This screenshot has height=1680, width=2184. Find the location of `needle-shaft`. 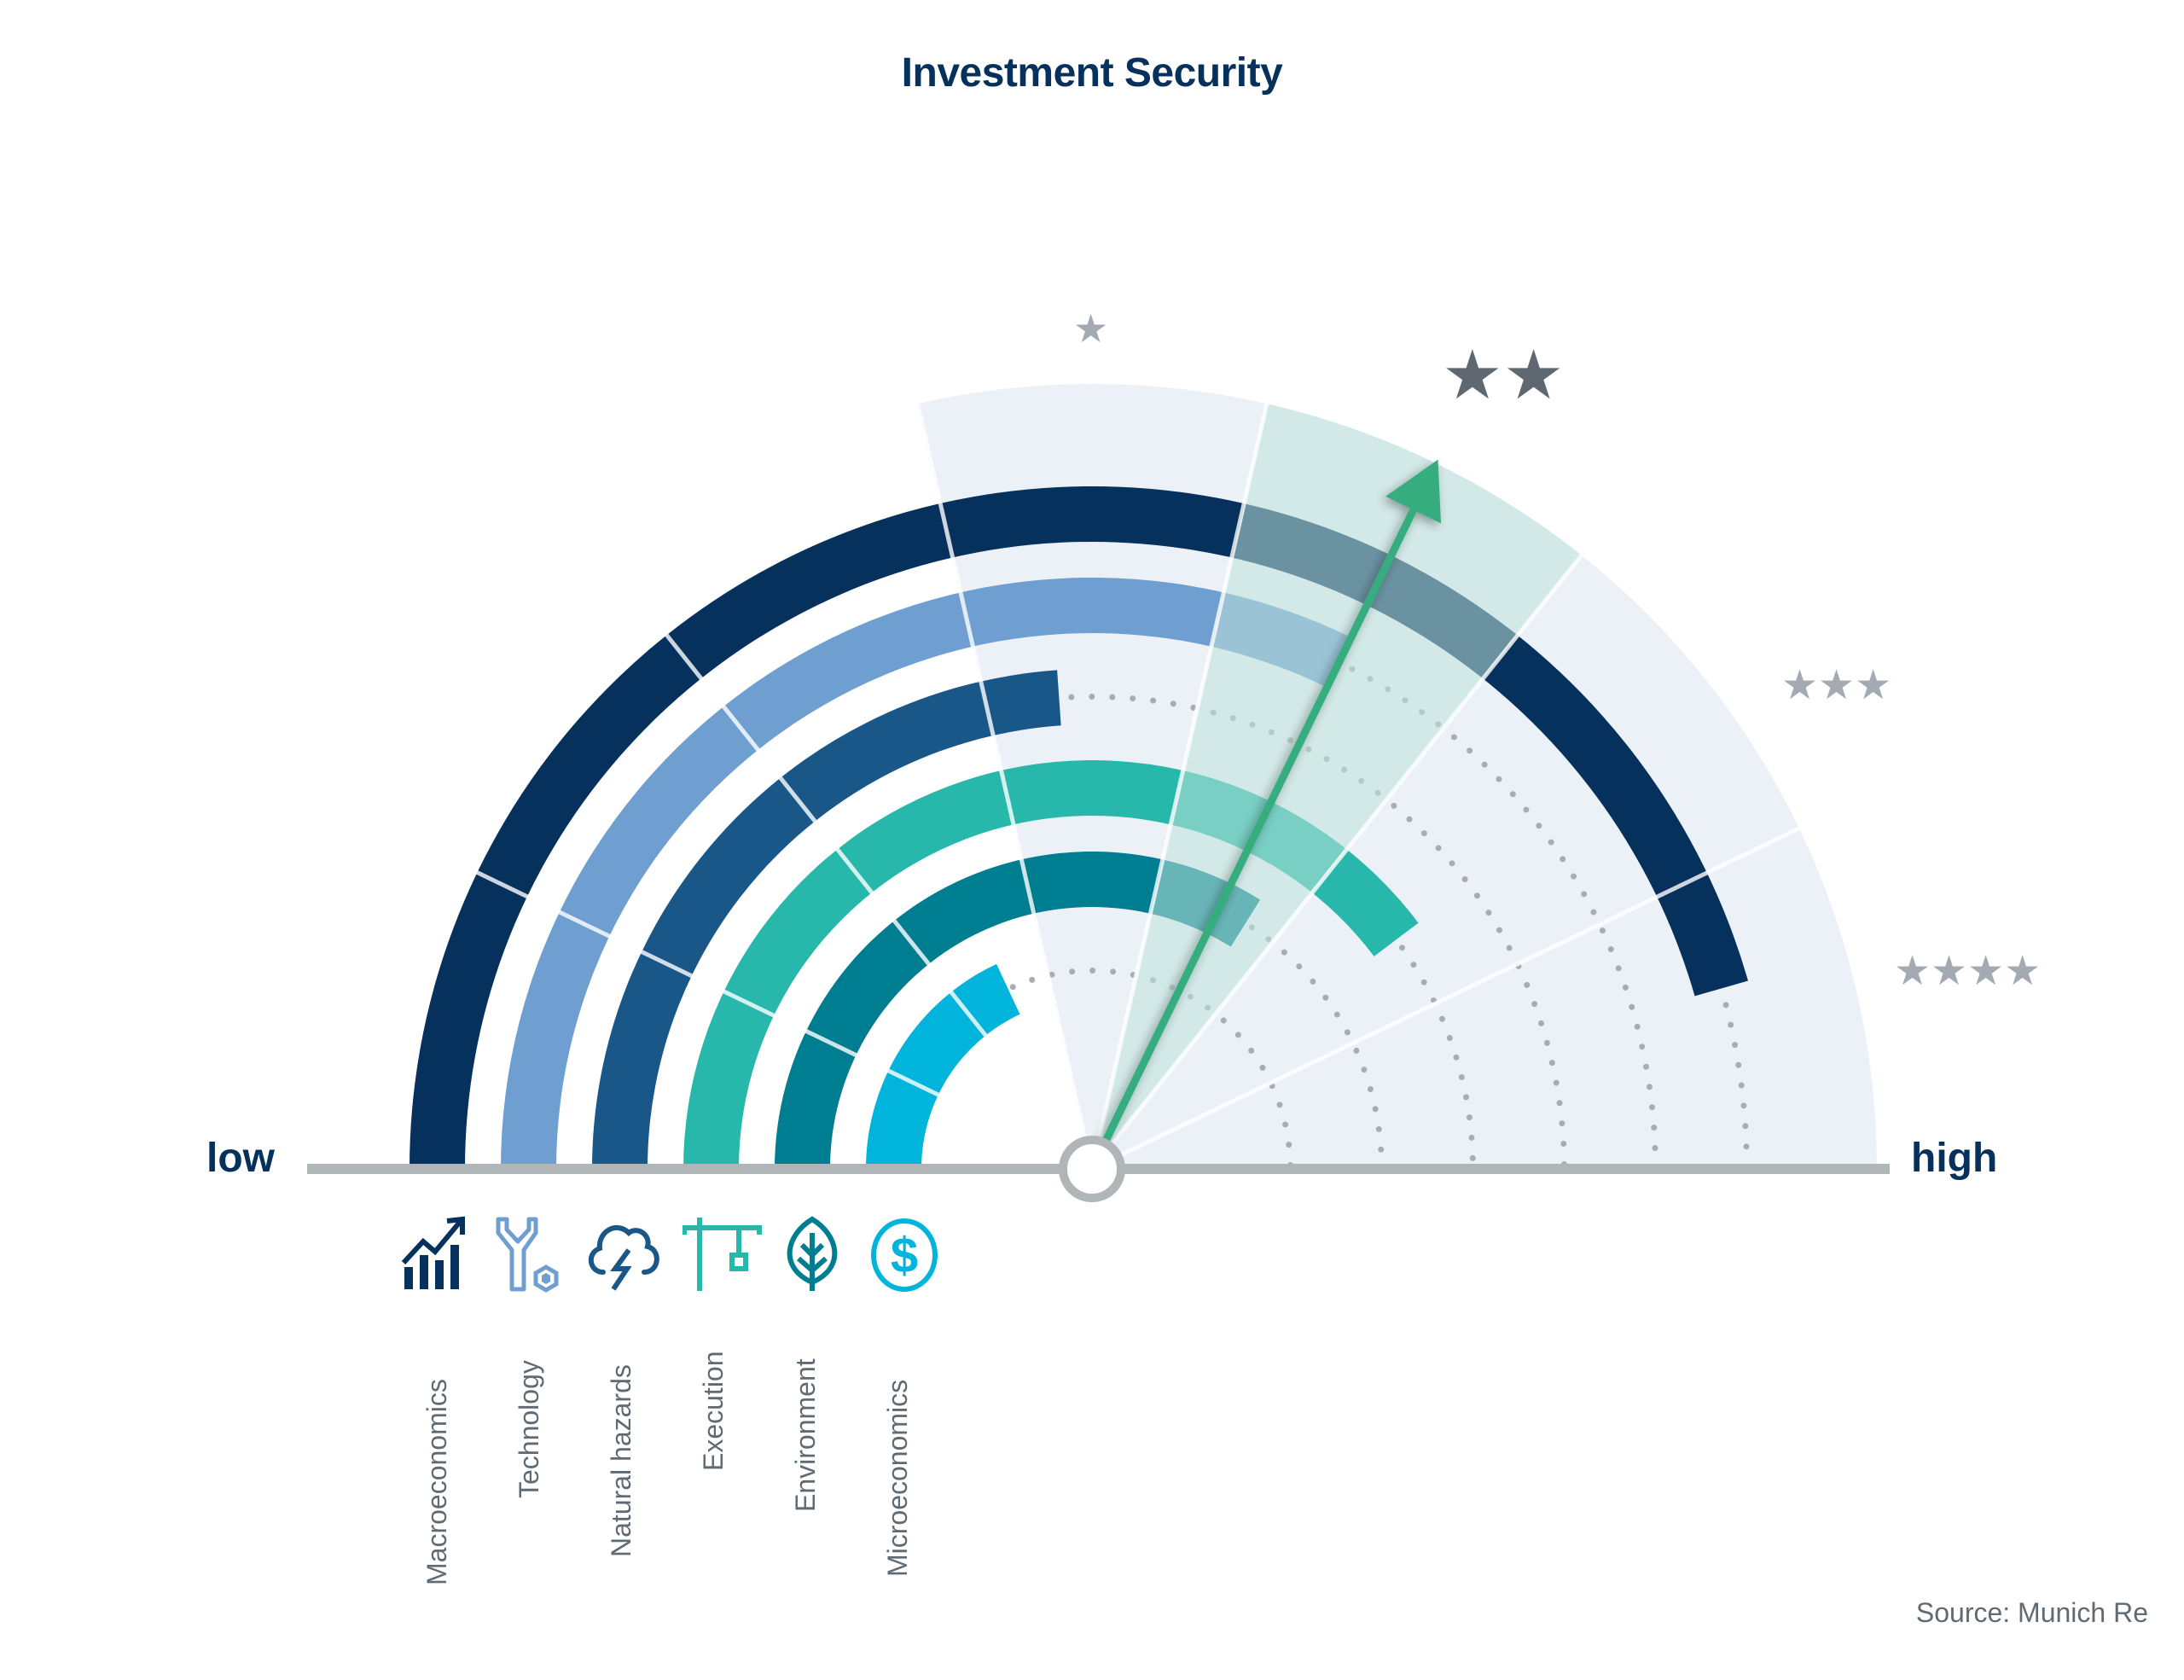

needle-shaft is located at coordinates (1254, 837).